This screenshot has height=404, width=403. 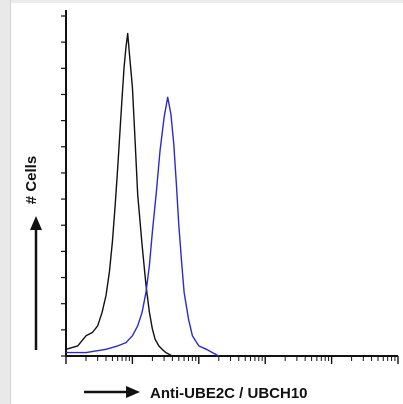 I want to click on left-frame-edge, so click(x=5, y=202).